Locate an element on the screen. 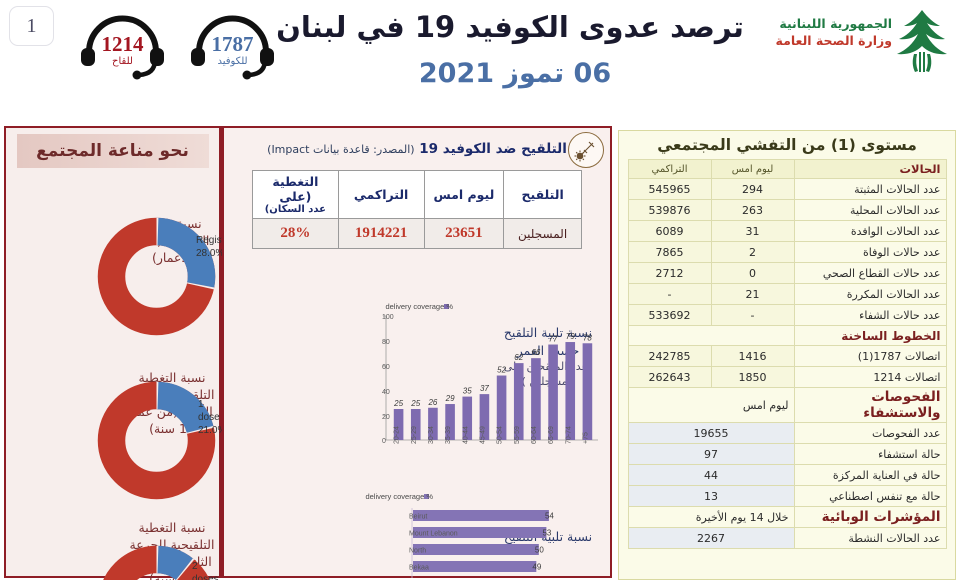 The width and height of the screenshot is (960, 580). vaccine-hotline-number: 1214 is located at coordinates (122, 44).